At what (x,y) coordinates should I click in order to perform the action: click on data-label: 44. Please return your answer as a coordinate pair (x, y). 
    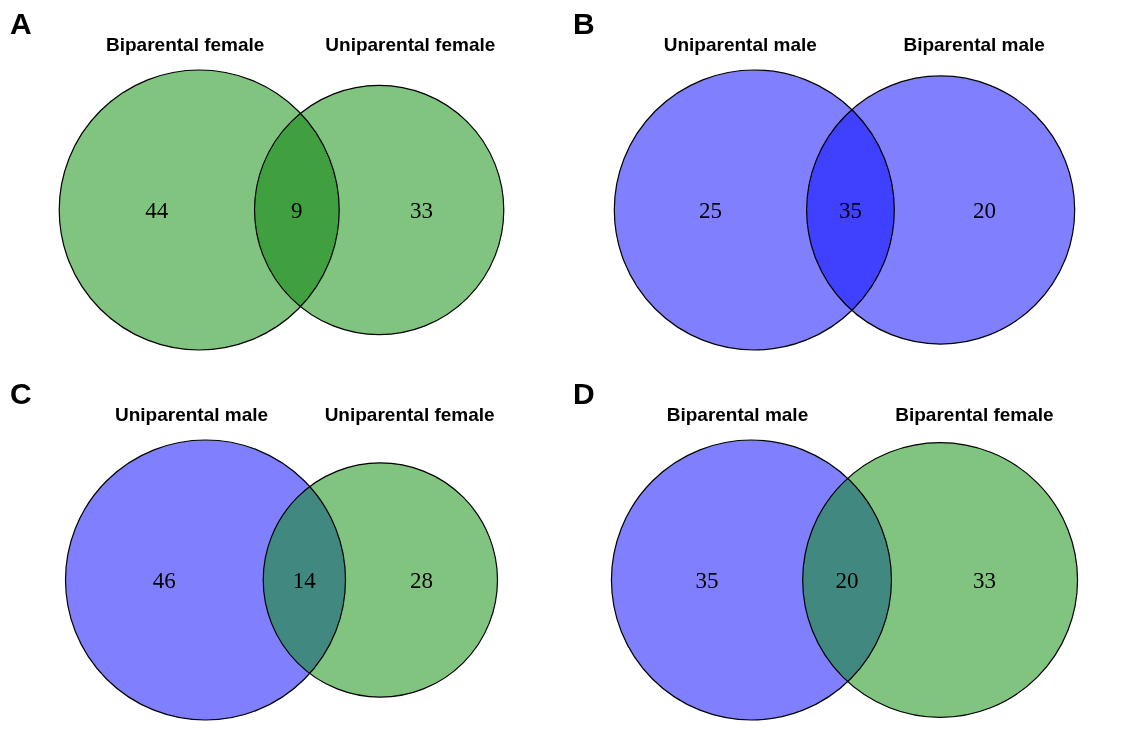
    Looking at the image, I should click on (157, 211).